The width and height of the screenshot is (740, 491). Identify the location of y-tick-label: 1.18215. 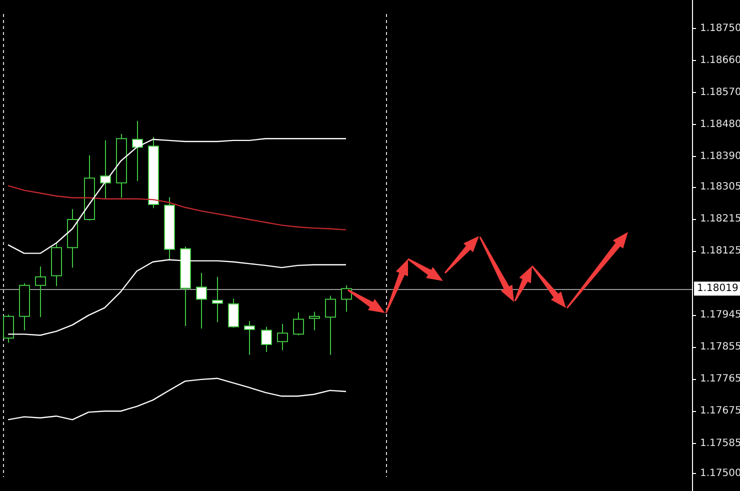
(720, 218).